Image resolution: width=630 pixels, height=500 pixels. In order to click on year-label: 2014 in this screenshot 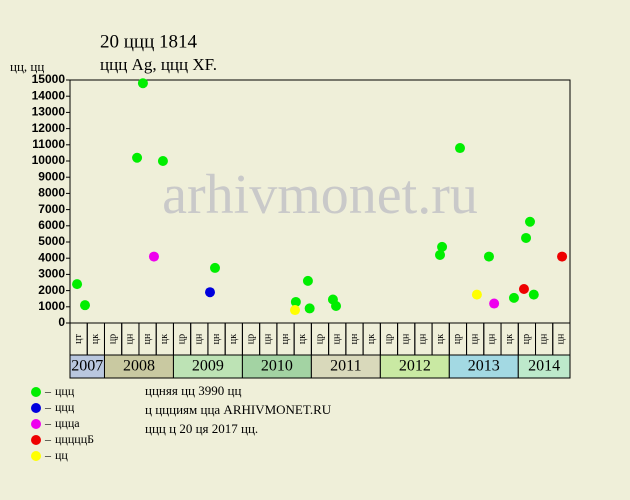, I will do `click(544, 366)`.